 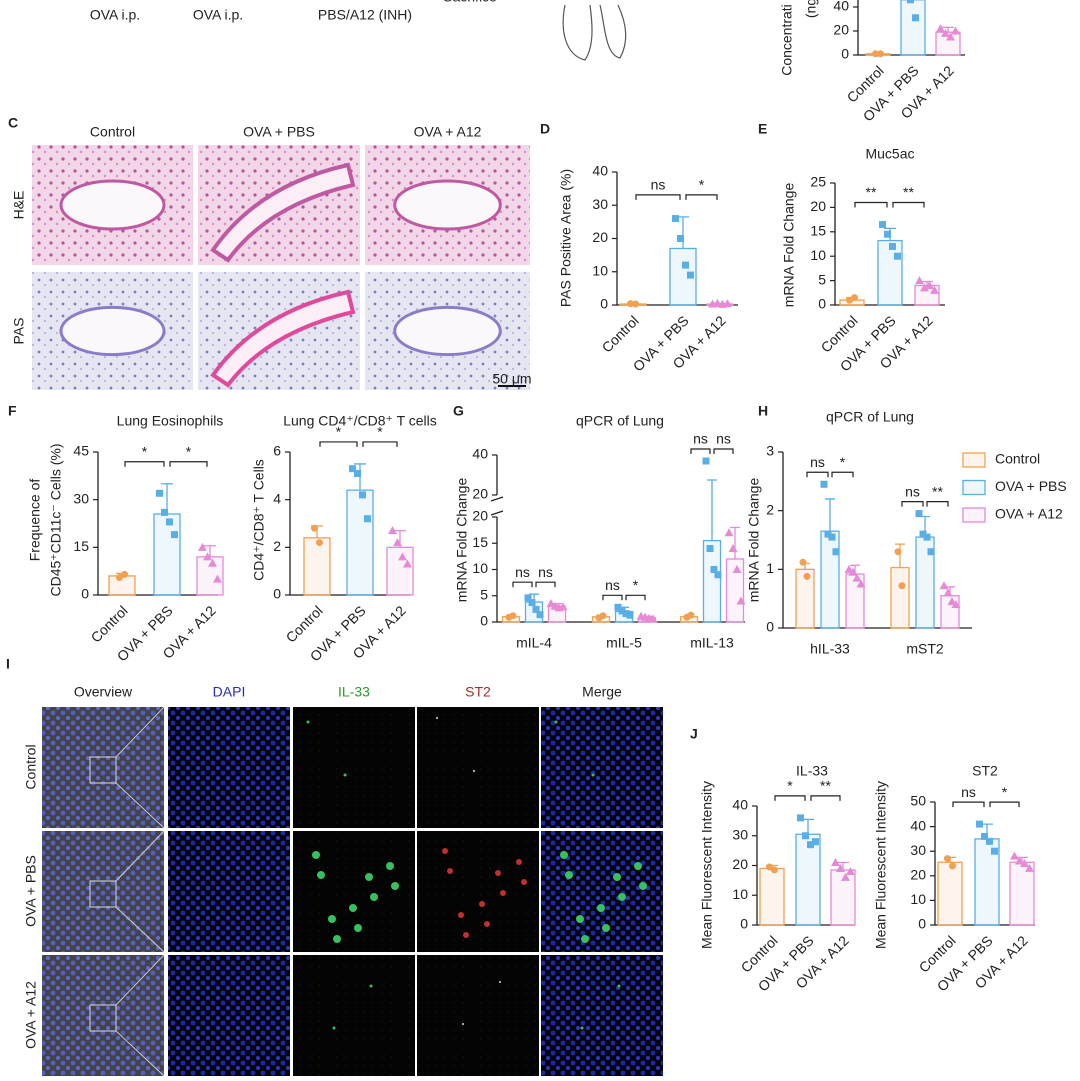 I want to click on panel-letter: G, so click(x=458, y=411).